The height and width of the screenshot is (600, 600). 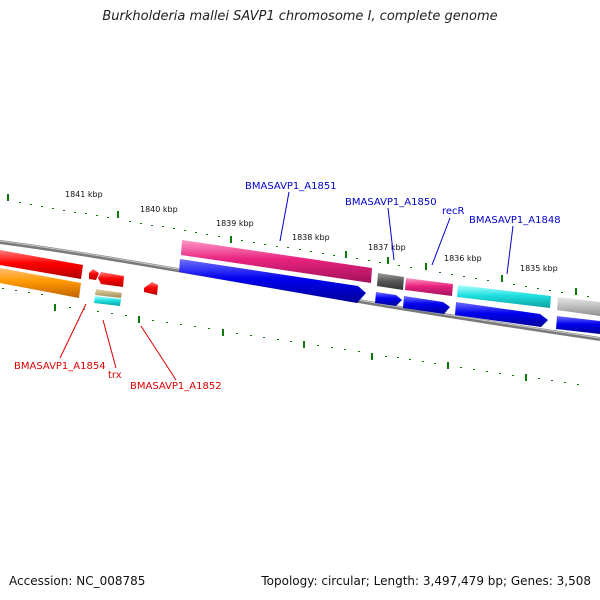 I want to click on label-bmasavp1-a1852: BMASAVP1_A1852, so click(x=176, y=386).